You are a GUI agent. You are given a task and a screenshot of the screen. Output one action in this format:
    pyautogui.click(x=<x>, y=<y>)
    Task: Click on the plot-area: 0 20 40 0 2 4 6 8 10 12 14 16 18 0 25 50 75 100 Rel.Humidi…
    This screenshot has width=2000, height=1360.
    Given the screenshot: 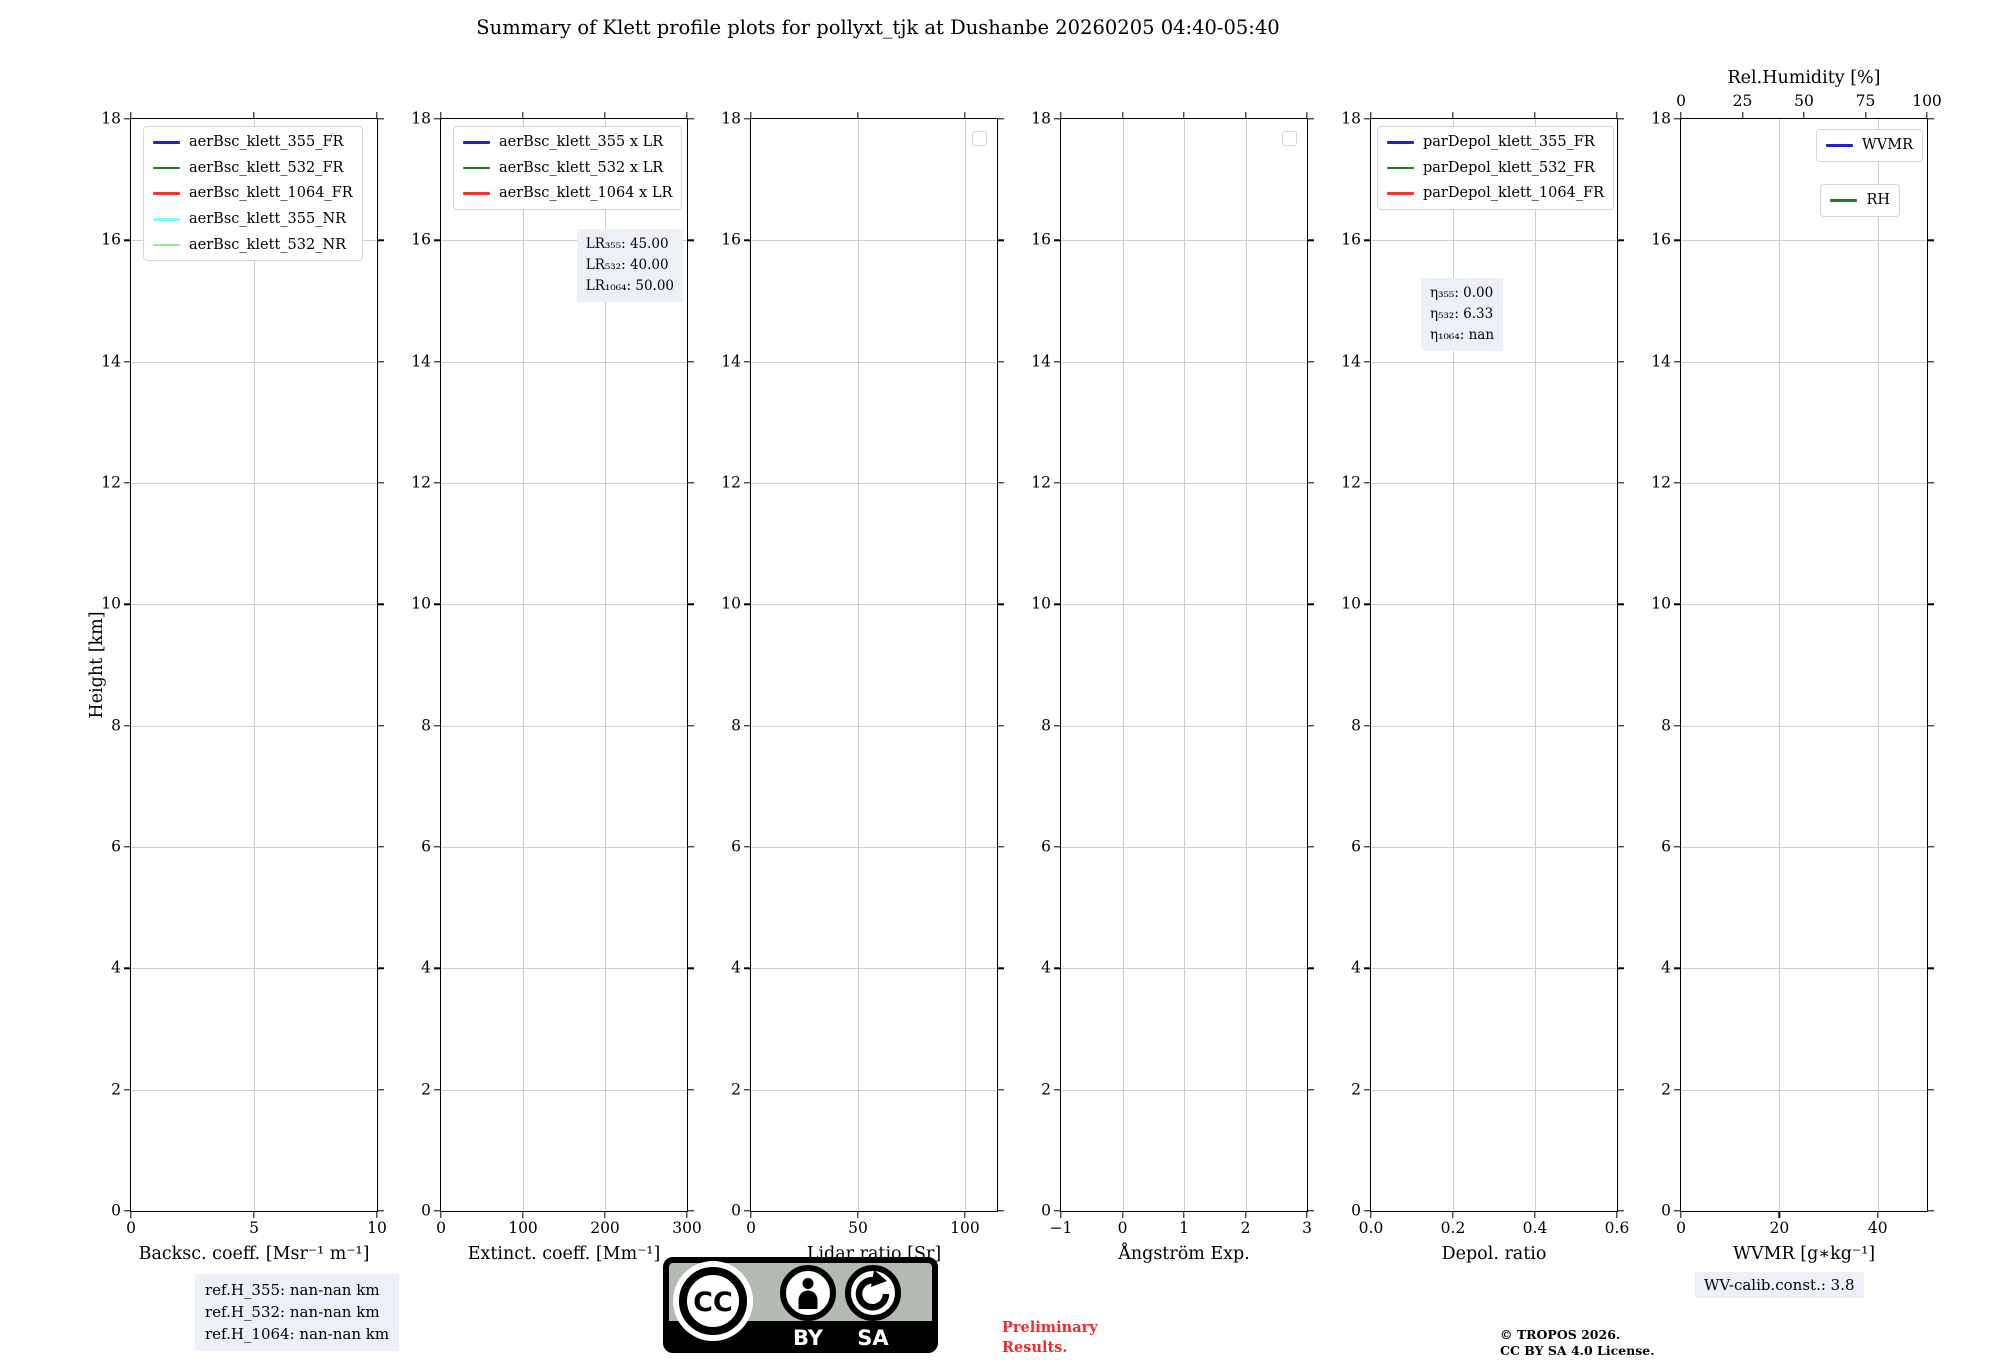 What is the action you would take?
    pyautogui.click(x=1796, y=666)
    